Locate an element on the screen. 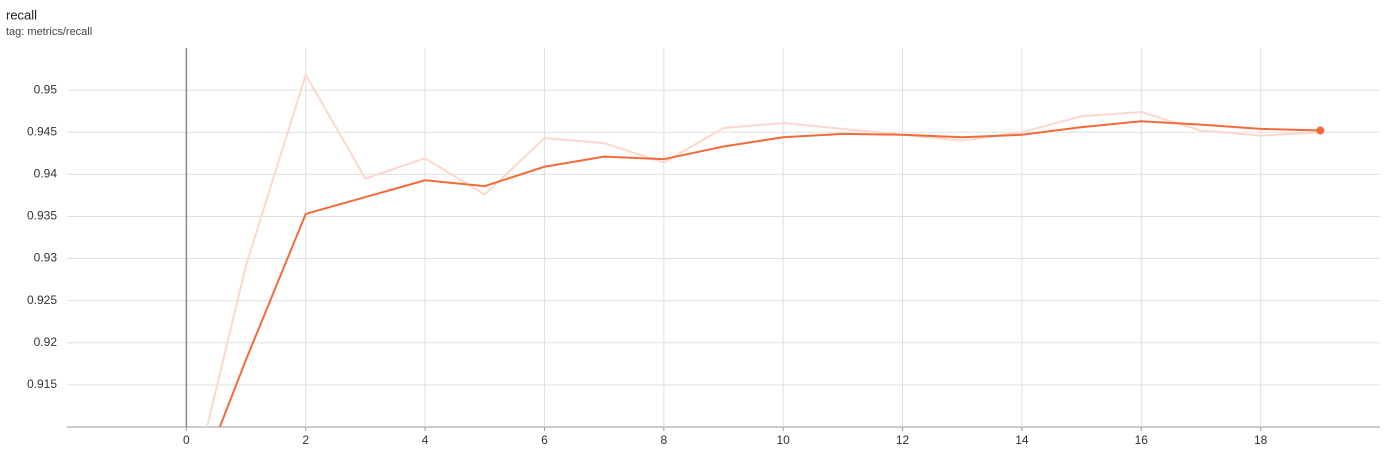 The height and width of the screenshot is (455, 1397). y-tick-label: 0.92 is located at coordinates (46, 342).